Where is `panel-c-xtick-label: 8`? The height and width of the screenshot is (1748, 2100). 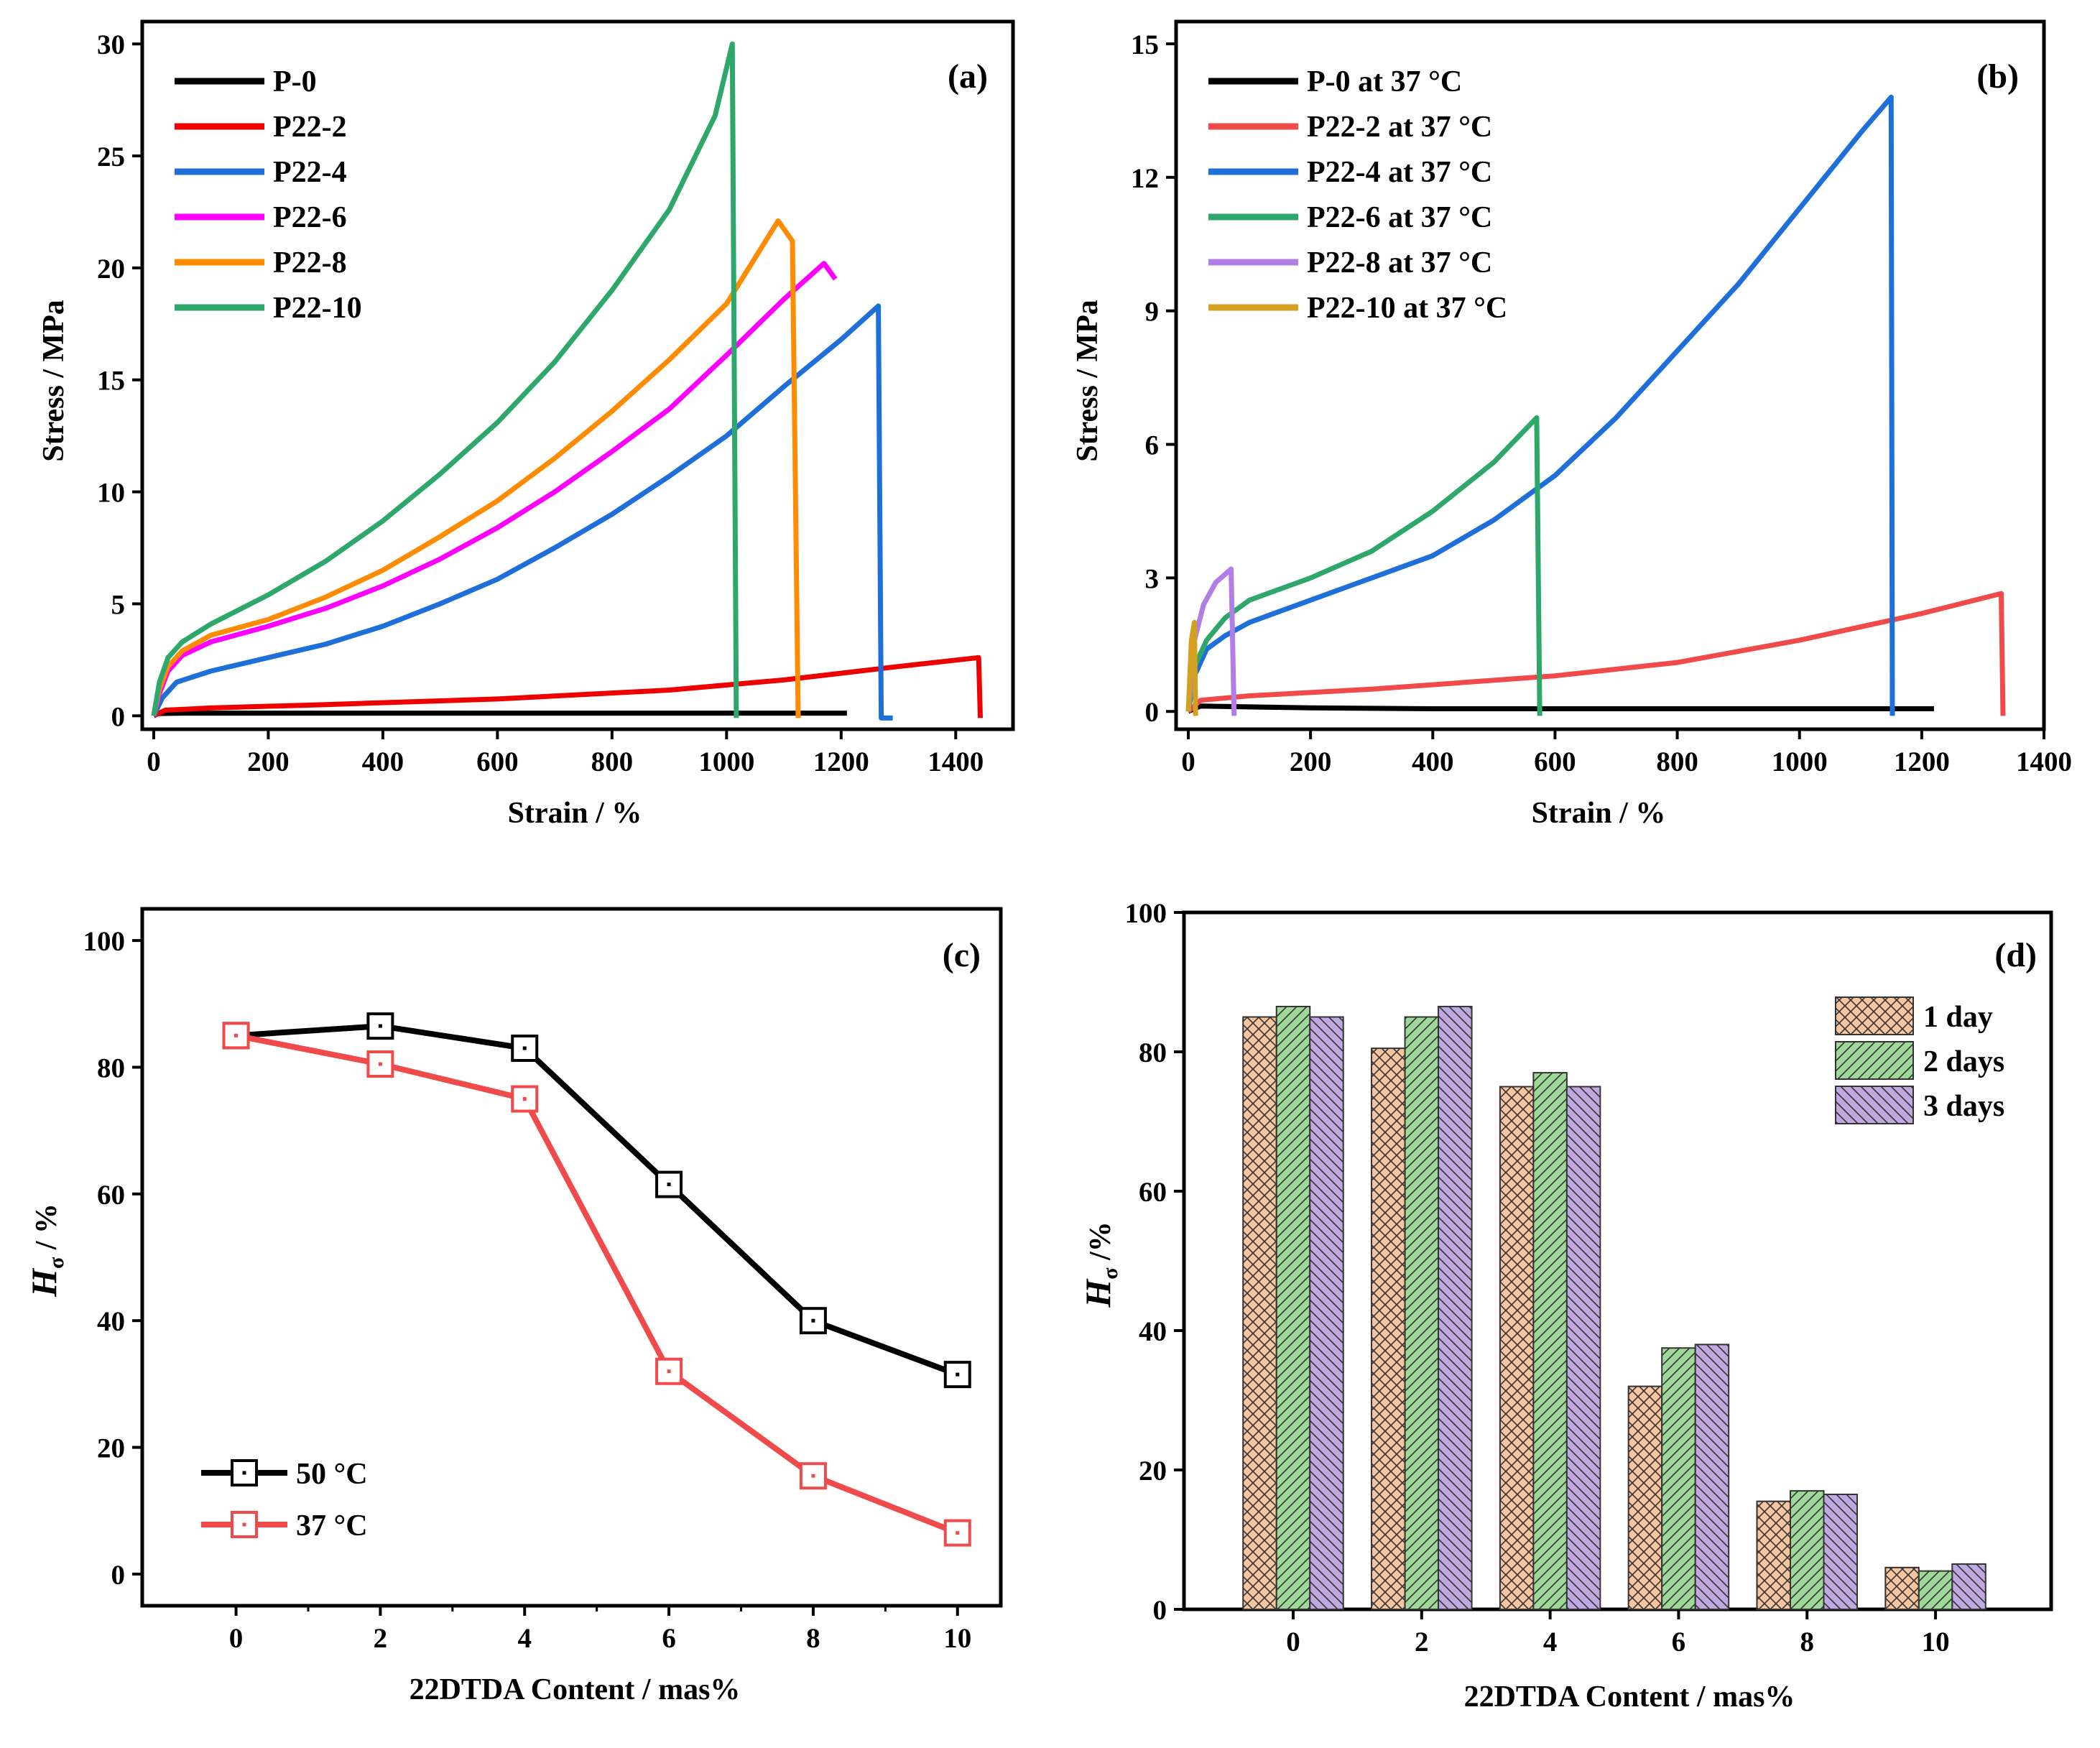
panel-c-xtick-label: 8 is located at coordinates (813, 1638).